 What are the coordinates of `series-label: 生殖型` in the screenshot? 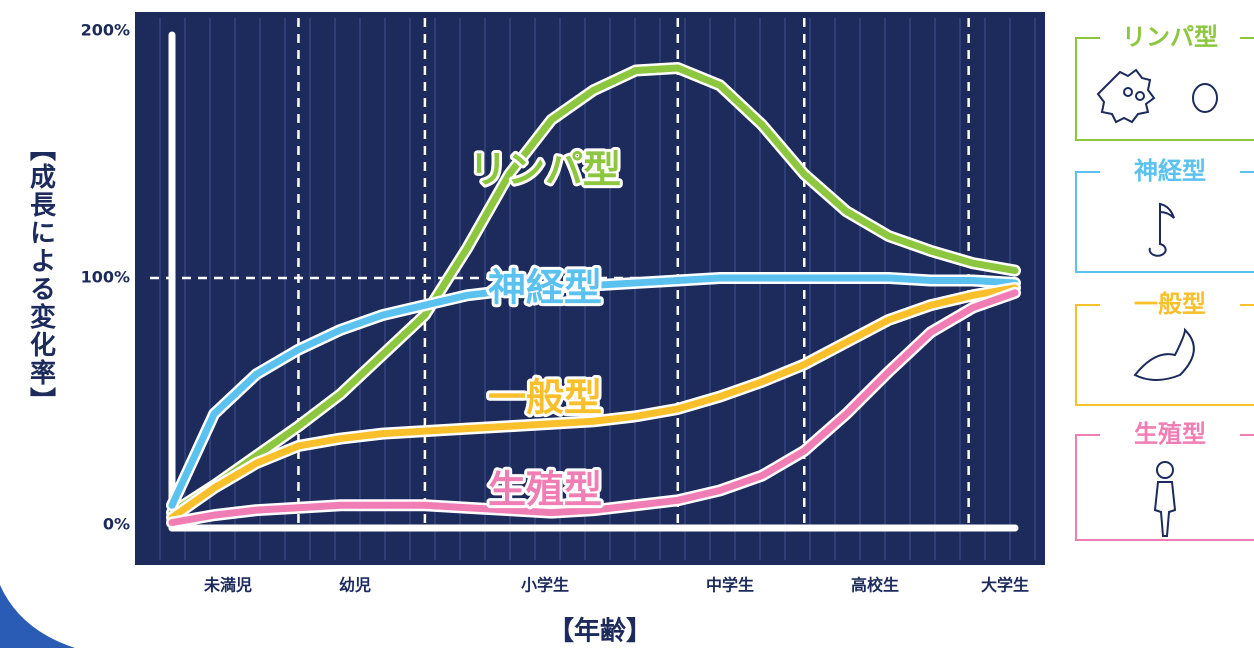 It's located at (545, 490).